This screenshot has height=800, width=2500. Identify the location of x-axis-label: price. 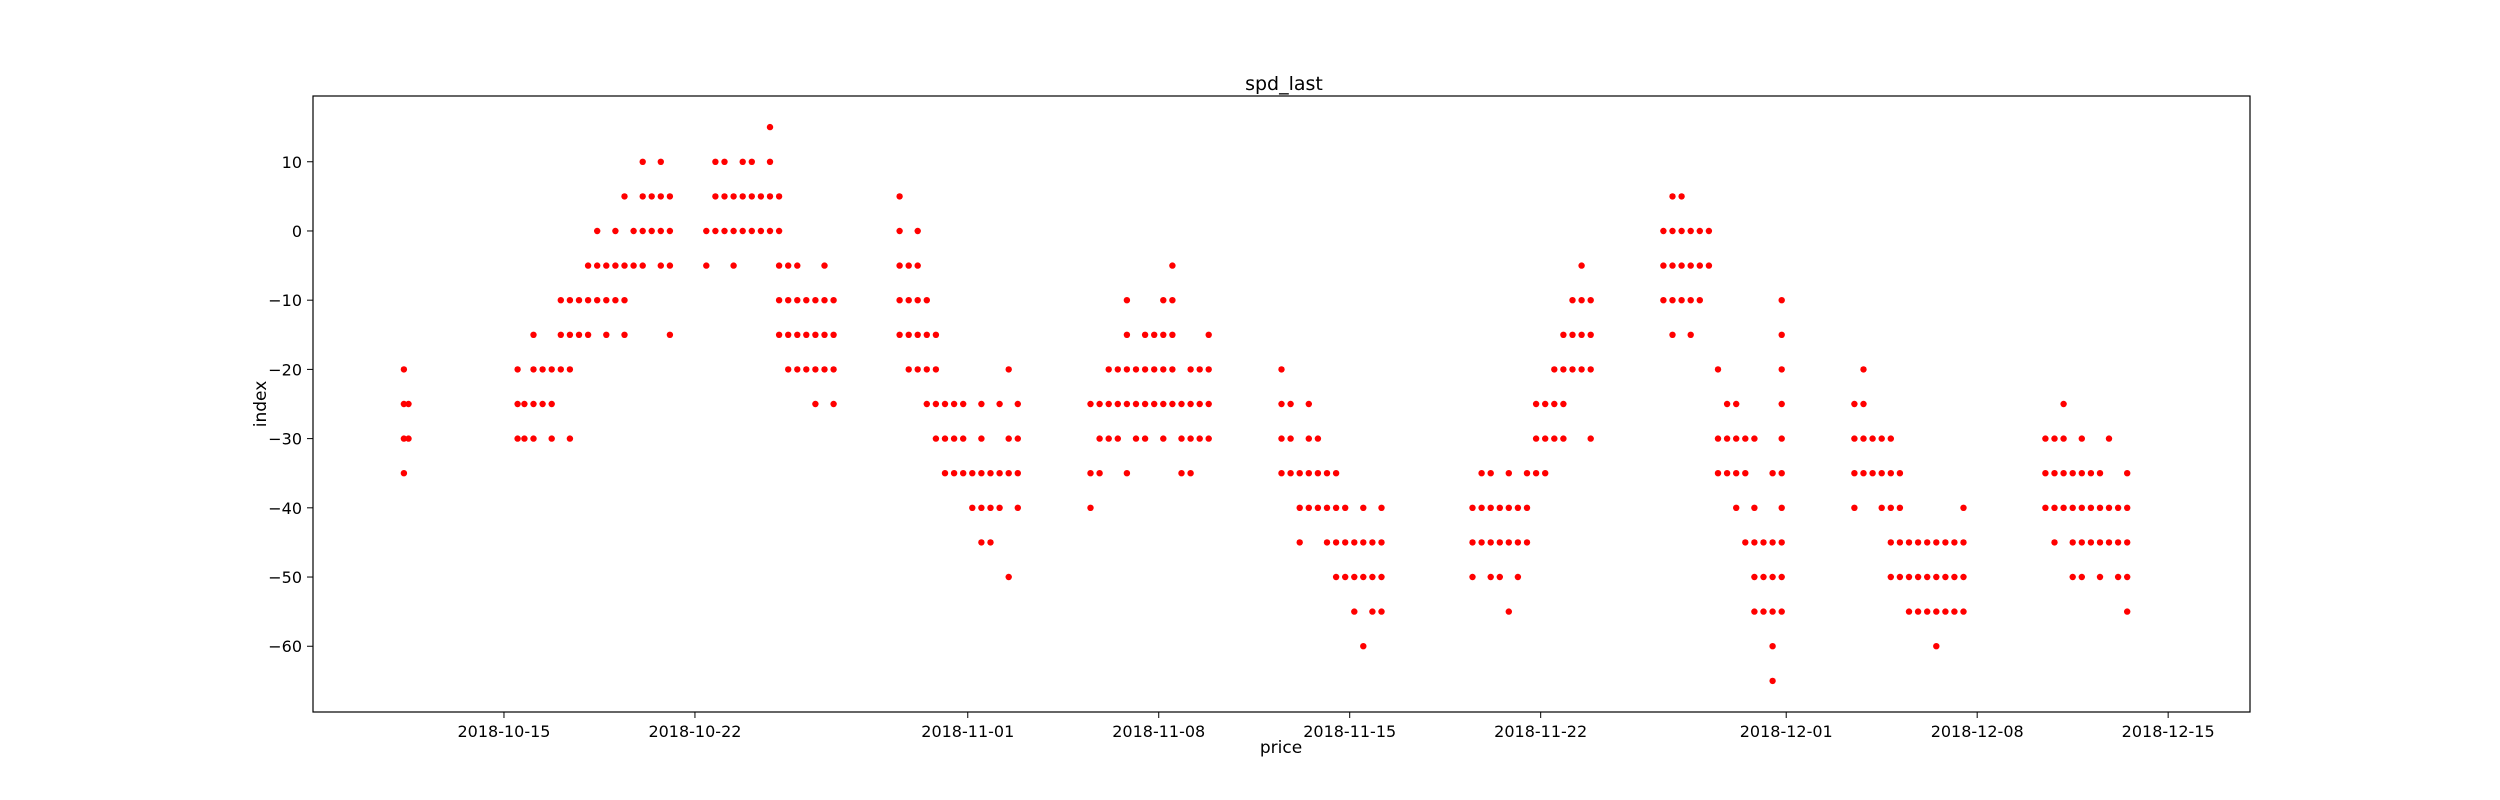
(1281, 748).